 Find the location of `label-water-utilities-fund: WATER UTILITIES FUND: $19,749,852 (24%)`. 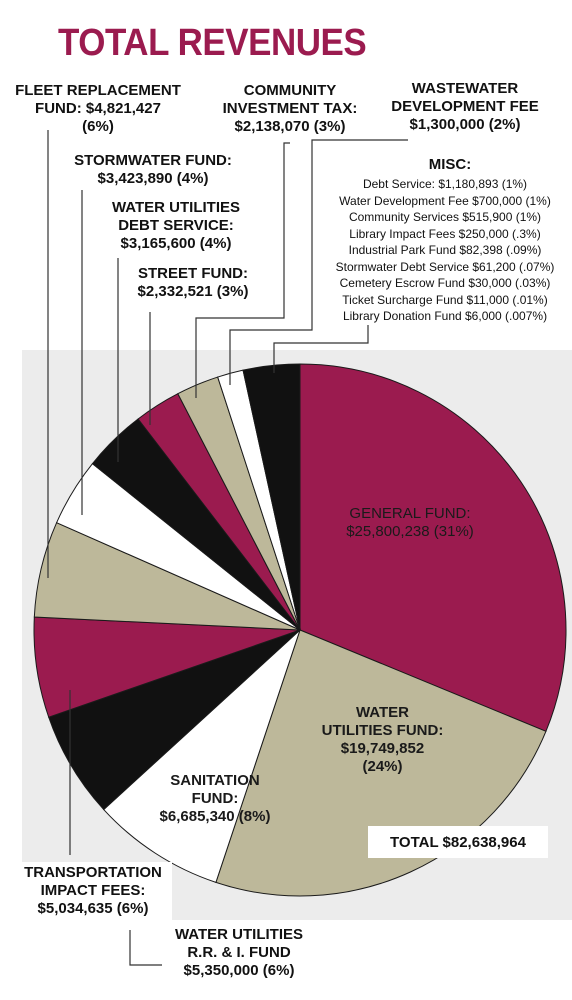

label-water-utilities-fund: WATER UTILITIES FUND: $19,749,852 (24%) is located at coordinates (382, 739).